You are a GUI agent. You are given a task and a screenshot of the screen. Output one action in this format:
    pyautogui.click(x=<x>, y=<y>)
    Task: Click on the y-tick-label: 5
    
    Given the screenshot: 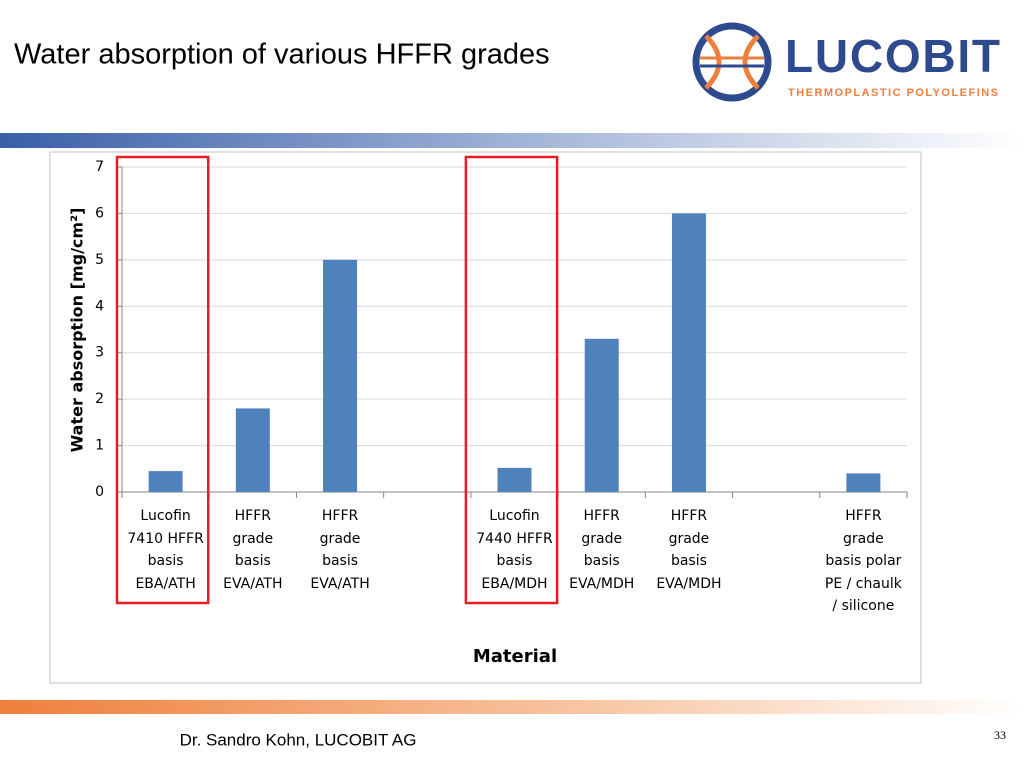 What is the action you would take?
    pyautogui.click(x=99, y=260)
    